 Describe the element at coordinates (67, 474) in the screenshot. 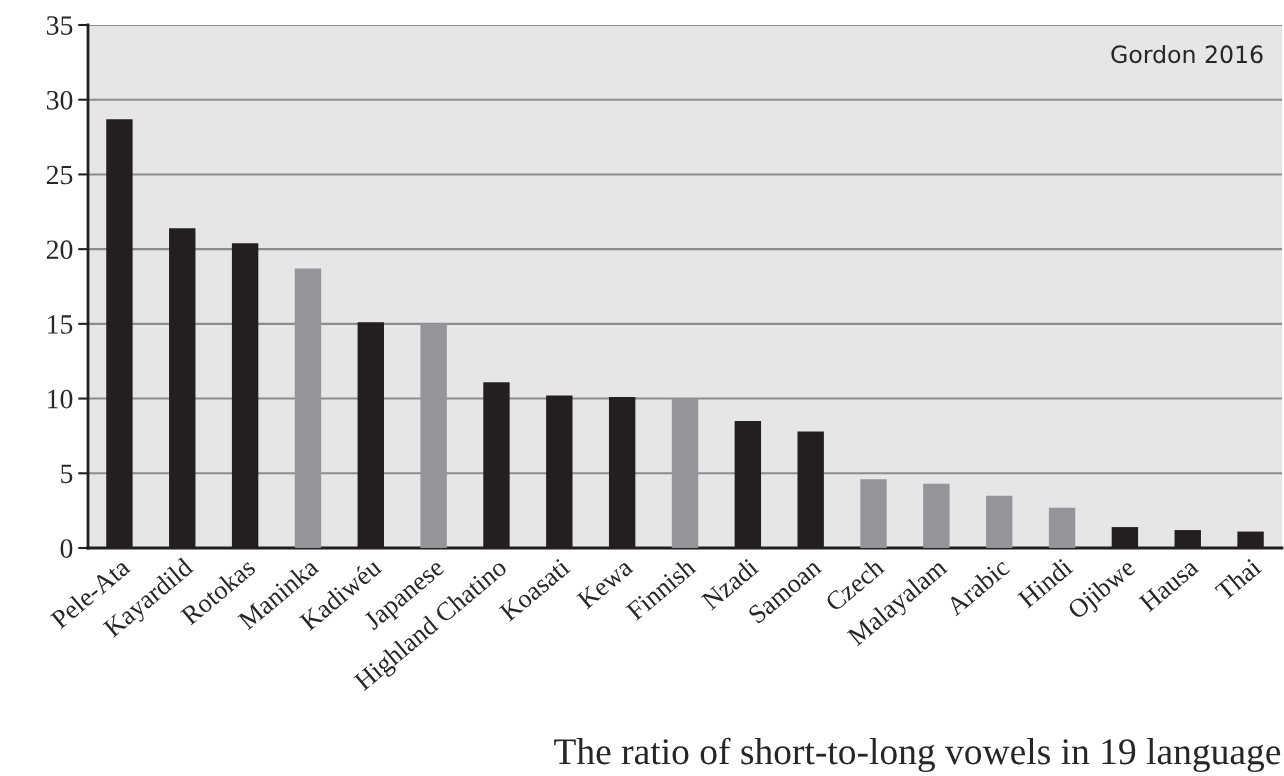

I see `y-tick-label: 5` at that location.